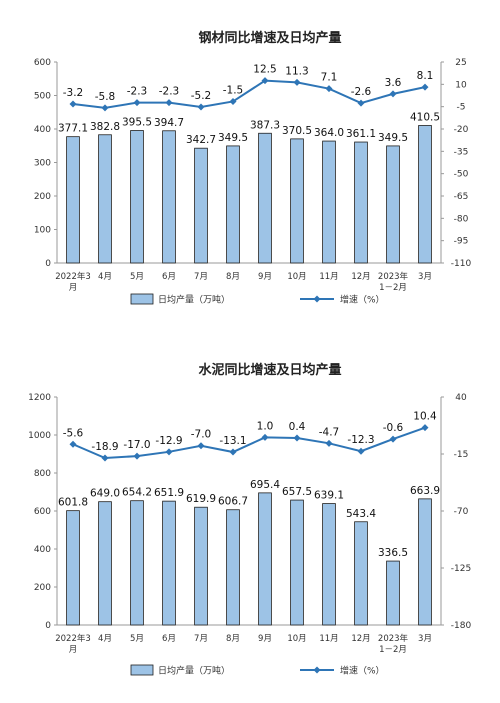 The width and height of the screenshot is (500, 703). I want to click on steel-growth-value-label: 12.5, so click(264, 70).